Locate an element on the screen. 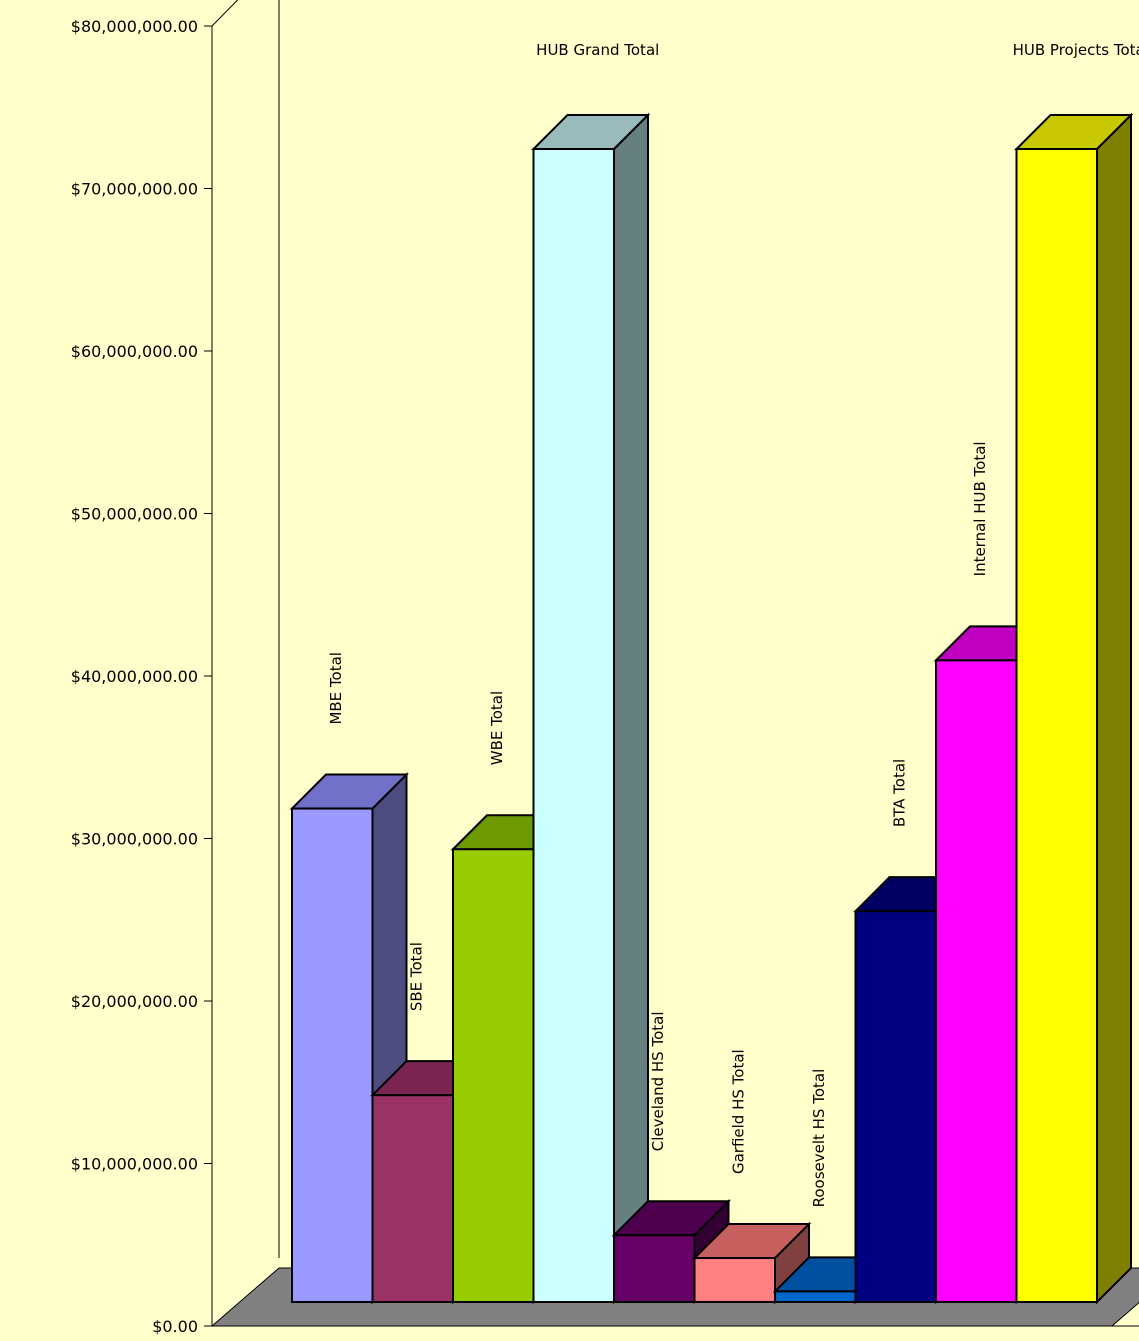 Image resolution: width=1139 pixels, height=1341 pixels. y-tick-label: $30,000,000.00 is located at coordinates (134, 839).